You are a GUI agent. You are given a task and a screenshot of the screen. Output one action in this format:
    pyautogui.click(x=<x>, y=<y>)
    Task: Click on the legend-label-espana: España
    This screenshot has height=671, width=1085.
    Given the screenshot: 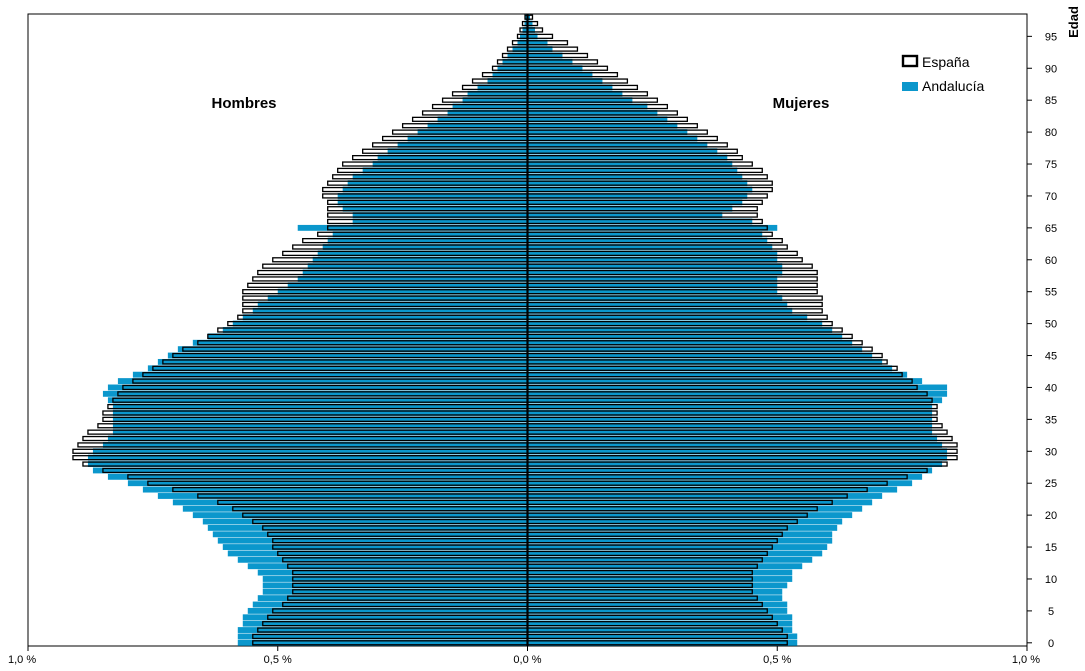 What is the action you would take?
    pyautogui.click(x=946, y=62)
    